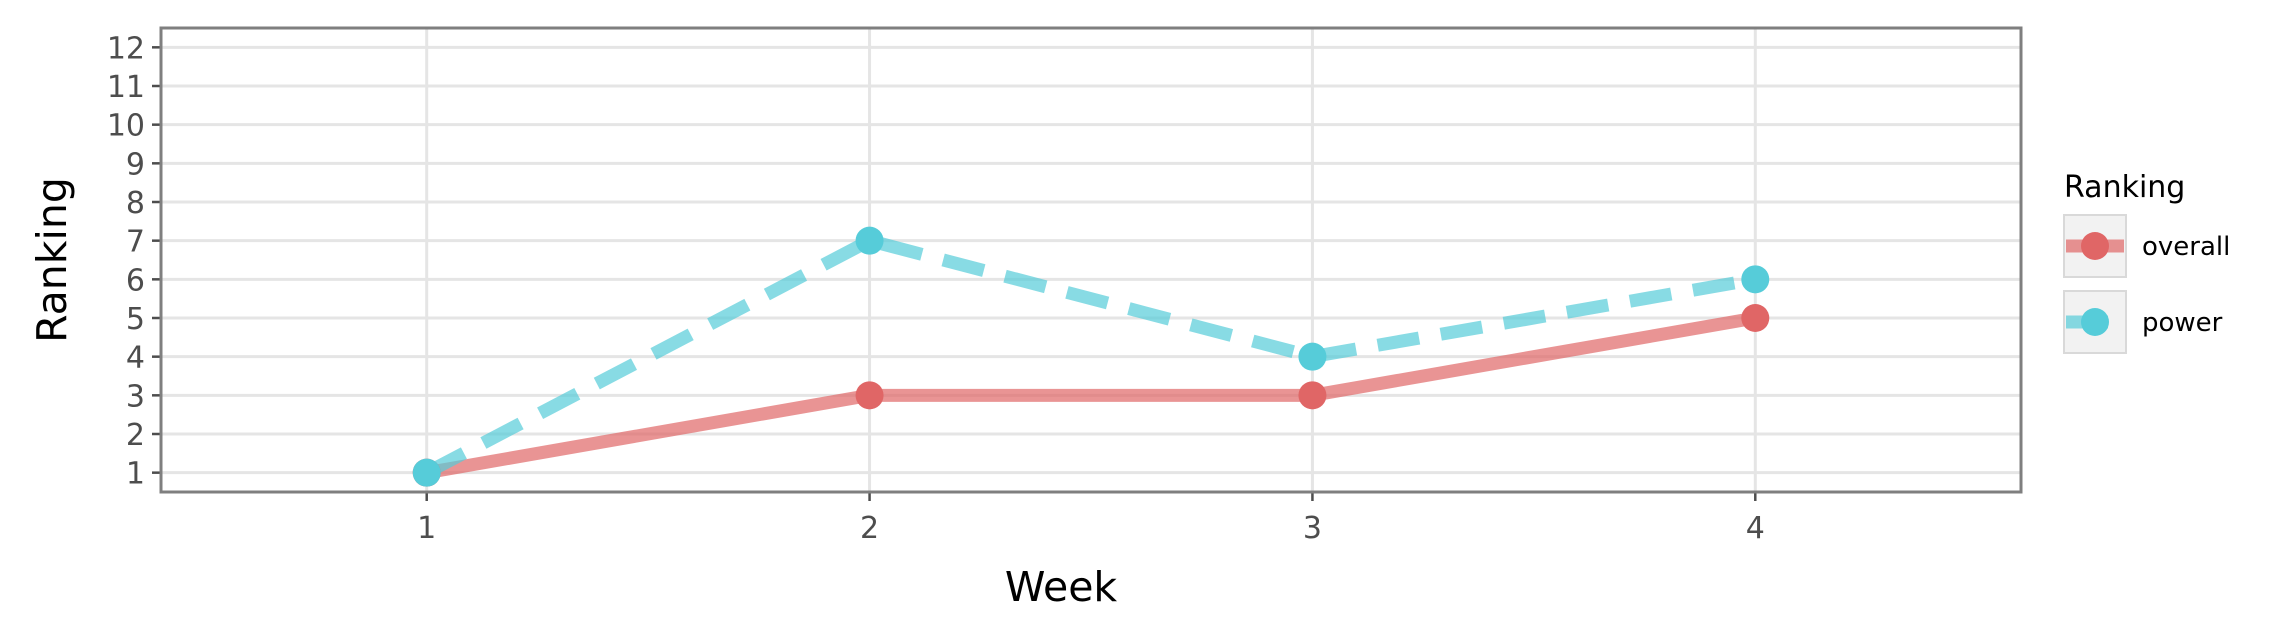 This screenshot has height=641, width=2276. What do you see at coordinates (869, 528) in the screenshot?
I see `x-tick-label: 2` at bounding box center [869, 528].